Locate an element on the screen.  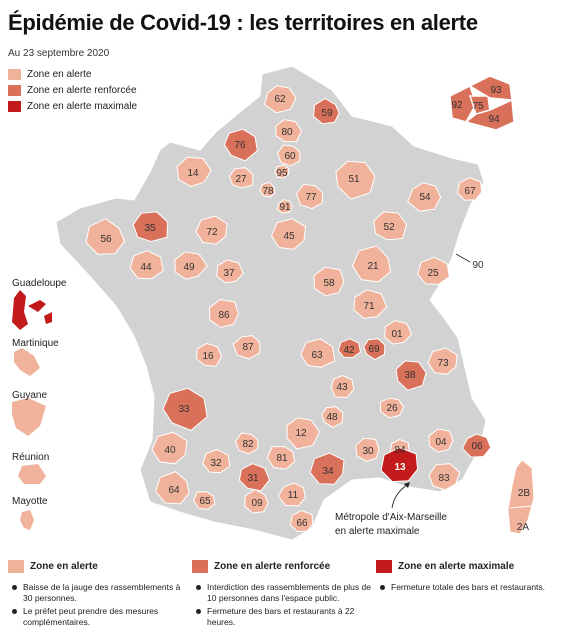
dep-label-54: 54 is located at coordinates (425, 197).